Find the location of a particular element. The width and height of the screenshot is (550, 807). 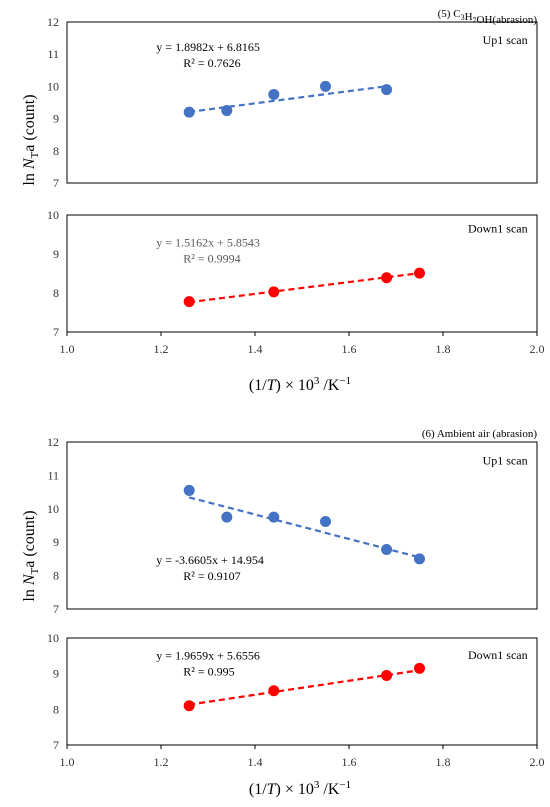

r-squared: R² = 0.995 is located at coordinates (208, 671).